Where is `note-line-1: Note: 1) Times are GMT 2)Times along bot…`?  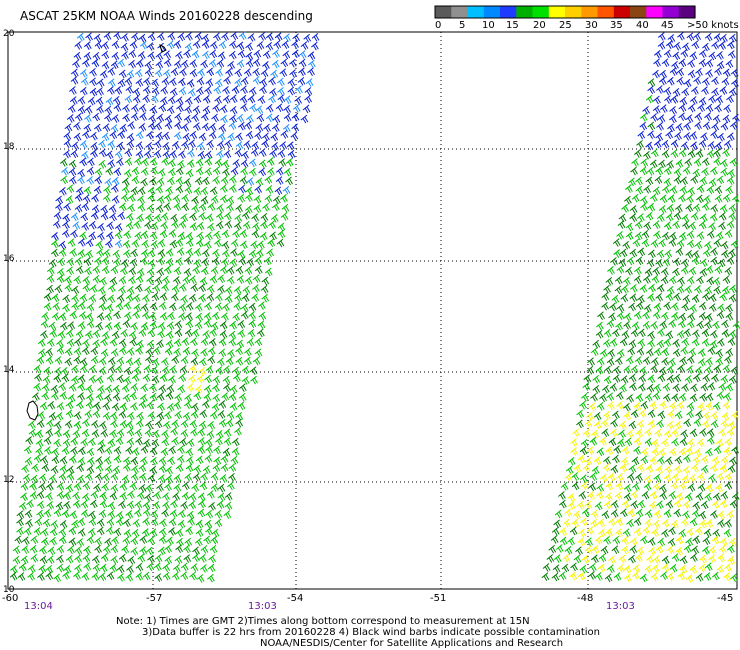 note-line-1: Note: 1) Times are GMT 2)Times along bot… is located at coordinates (323, 621).